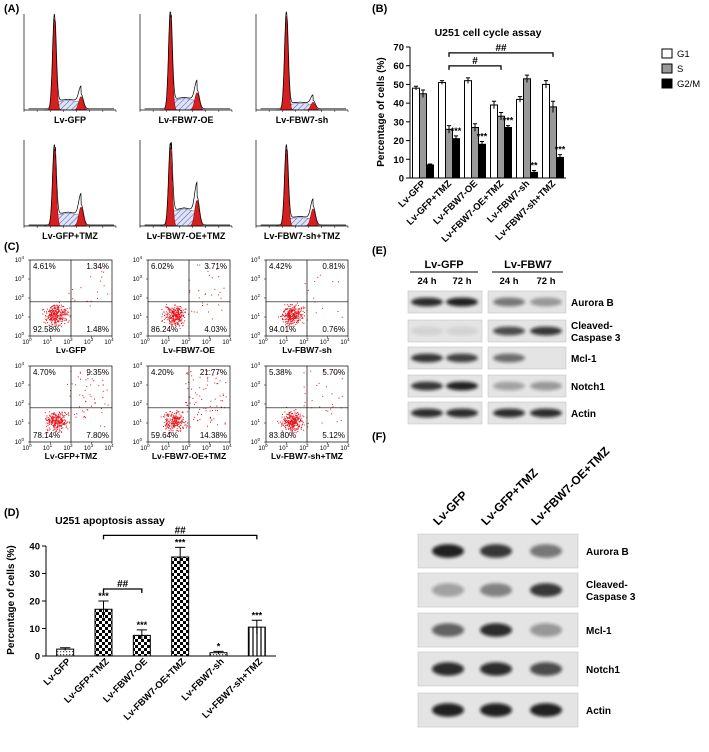 Image resolution: width=709 pixels, height=752 pixels. Describe the element at coordinates (186, 341) in the screenshot. I see `x-tick-label: 10²` at that location.